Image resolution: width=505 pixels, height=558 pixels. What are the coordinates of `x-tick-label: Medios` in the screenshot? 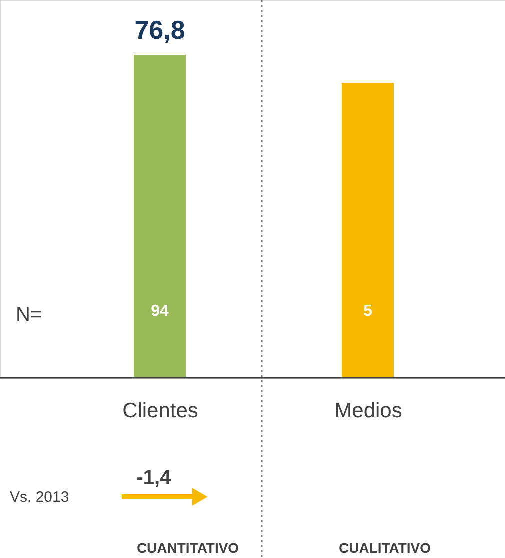 It's located at (368, 411).